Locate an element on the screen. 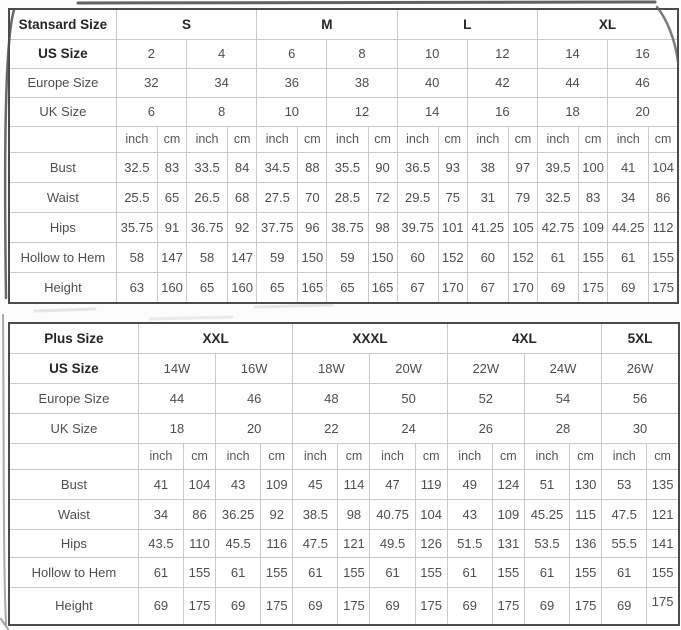 The height and width of the screenshot is (630, 681). size-group-header: XL is located at coordinates (607, 24).